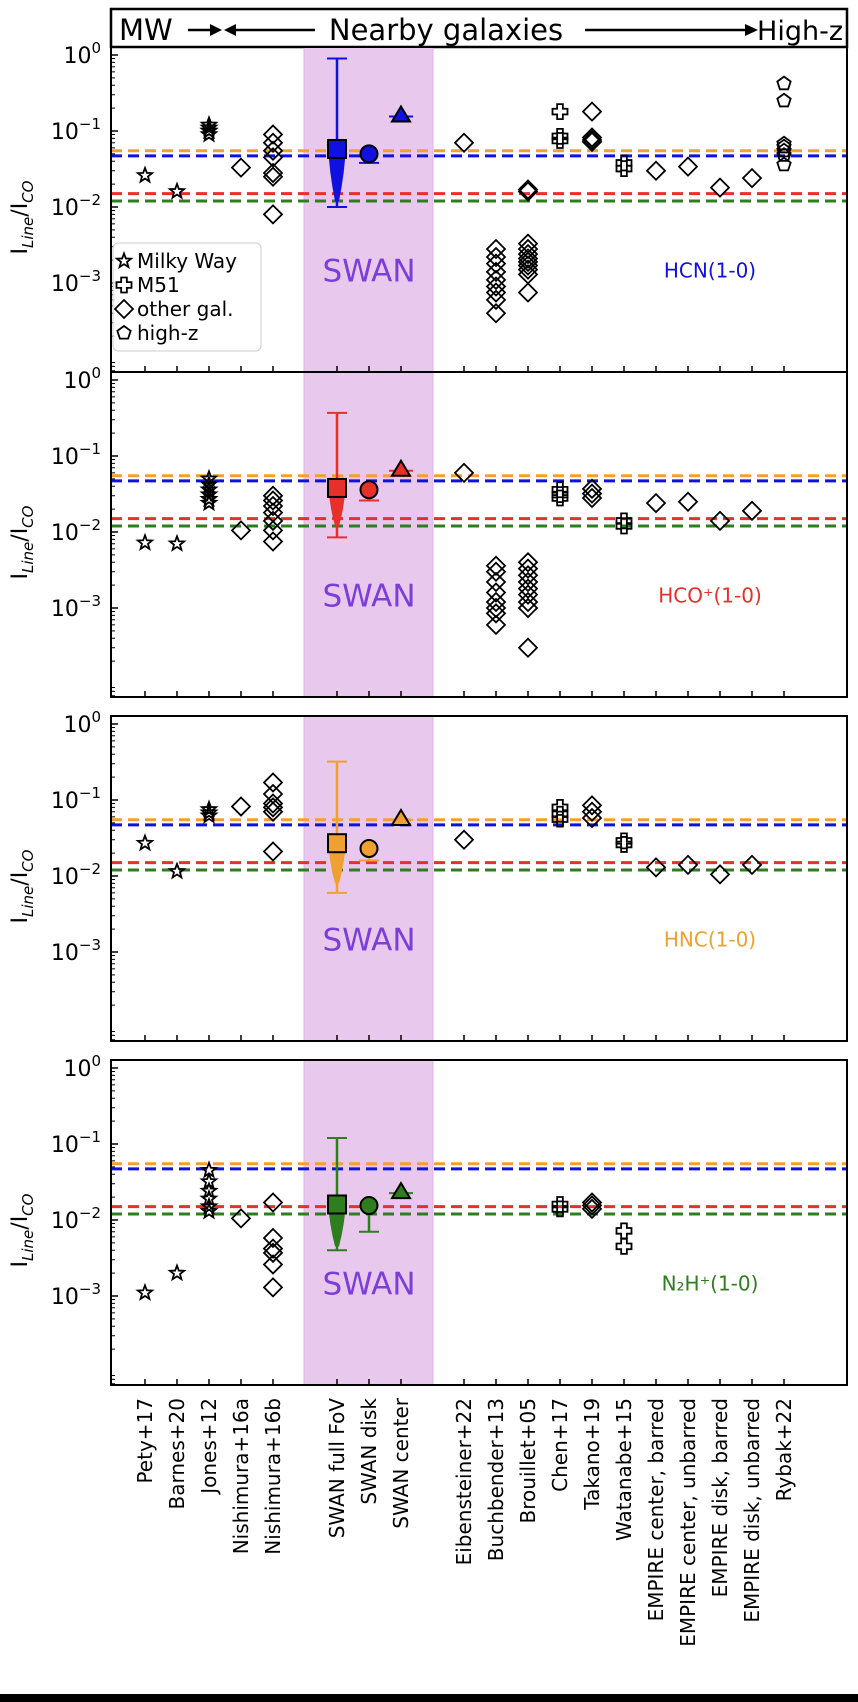 The width and height of the screenshot is (858, 1702). What do you see at coordinates (401, 1463) in the screenshot?
I see `x-category-label: SWAN center` at bounding box center [401, 1463].